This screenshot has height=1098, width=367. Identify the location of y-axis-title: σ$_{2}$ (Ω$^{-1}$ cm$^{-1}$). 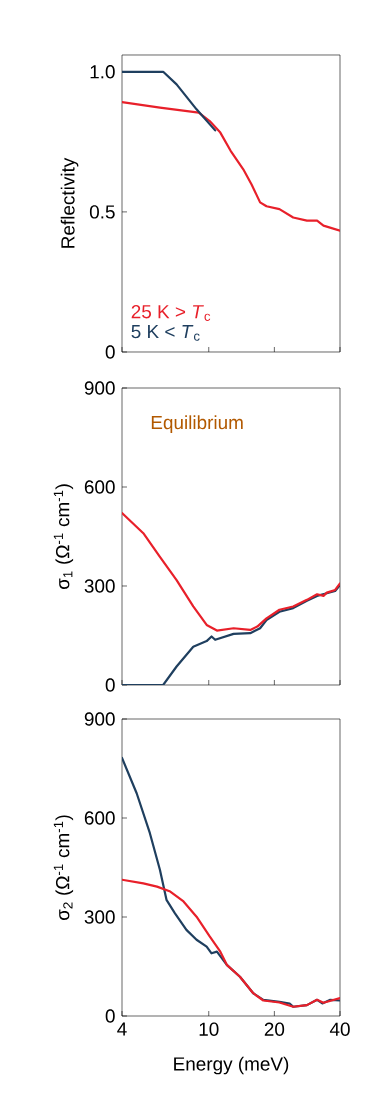
(63, 868).